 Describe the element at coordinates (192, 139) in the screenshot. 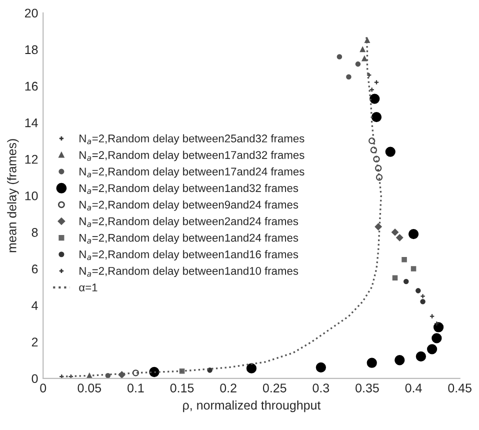

I see `legend-label: N$_{a}$=2,Random delay between25and32 frames` at that location.